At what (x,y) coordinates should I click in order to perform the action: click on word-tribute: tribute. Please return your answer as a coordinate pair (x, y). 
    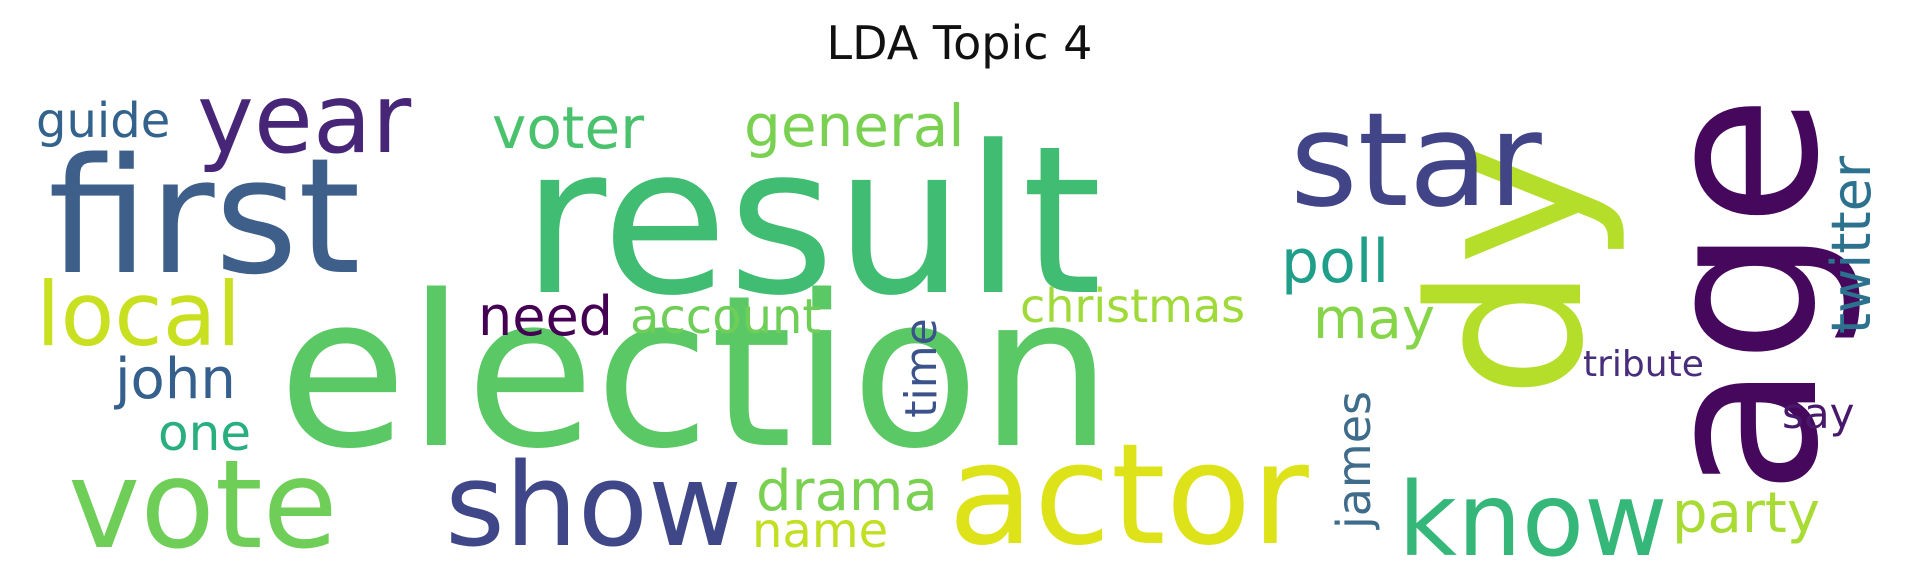
    Looking at the image, I should click on (1643, 364).